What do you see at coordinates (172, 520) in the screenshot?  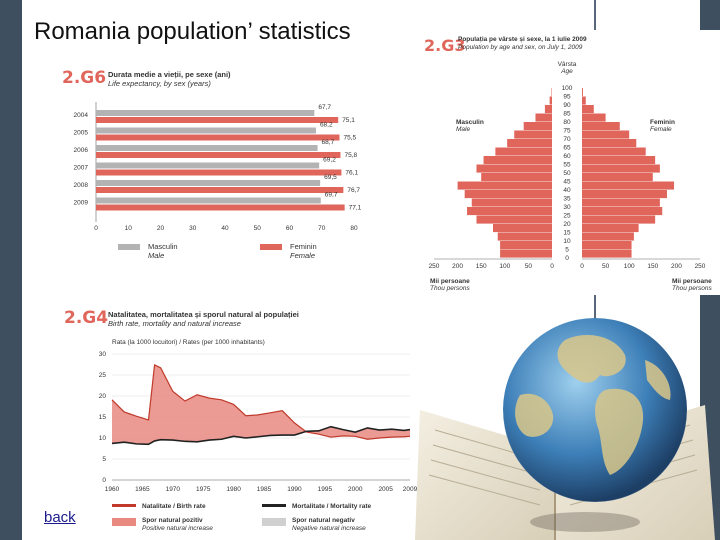 I see `legend-positive: Spor natural pozitiv` at bounding box center [172, 520].